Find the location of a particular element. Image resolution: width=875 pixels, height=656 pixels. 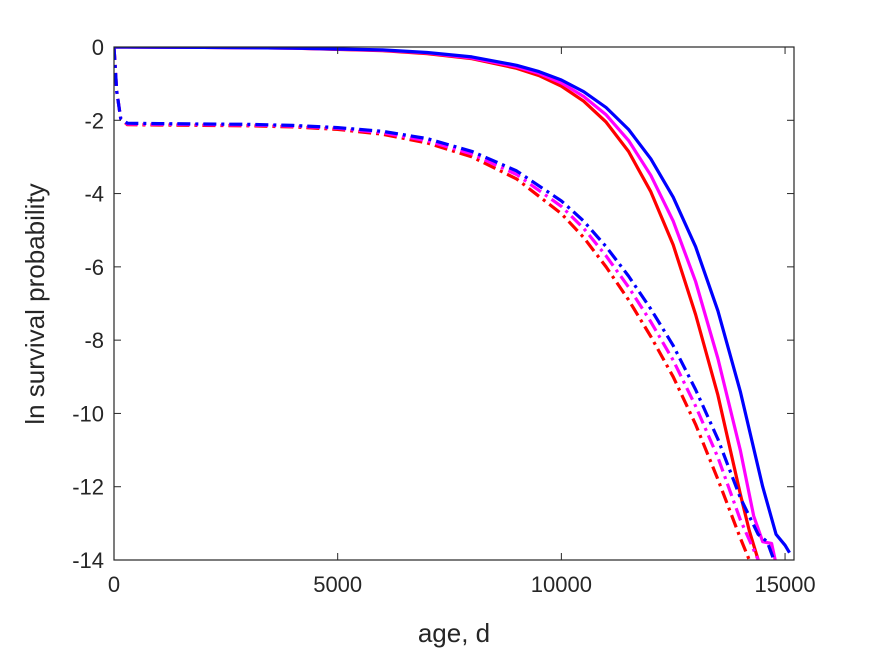

y-tick-label: -10 is located at coordinates (88, 413).